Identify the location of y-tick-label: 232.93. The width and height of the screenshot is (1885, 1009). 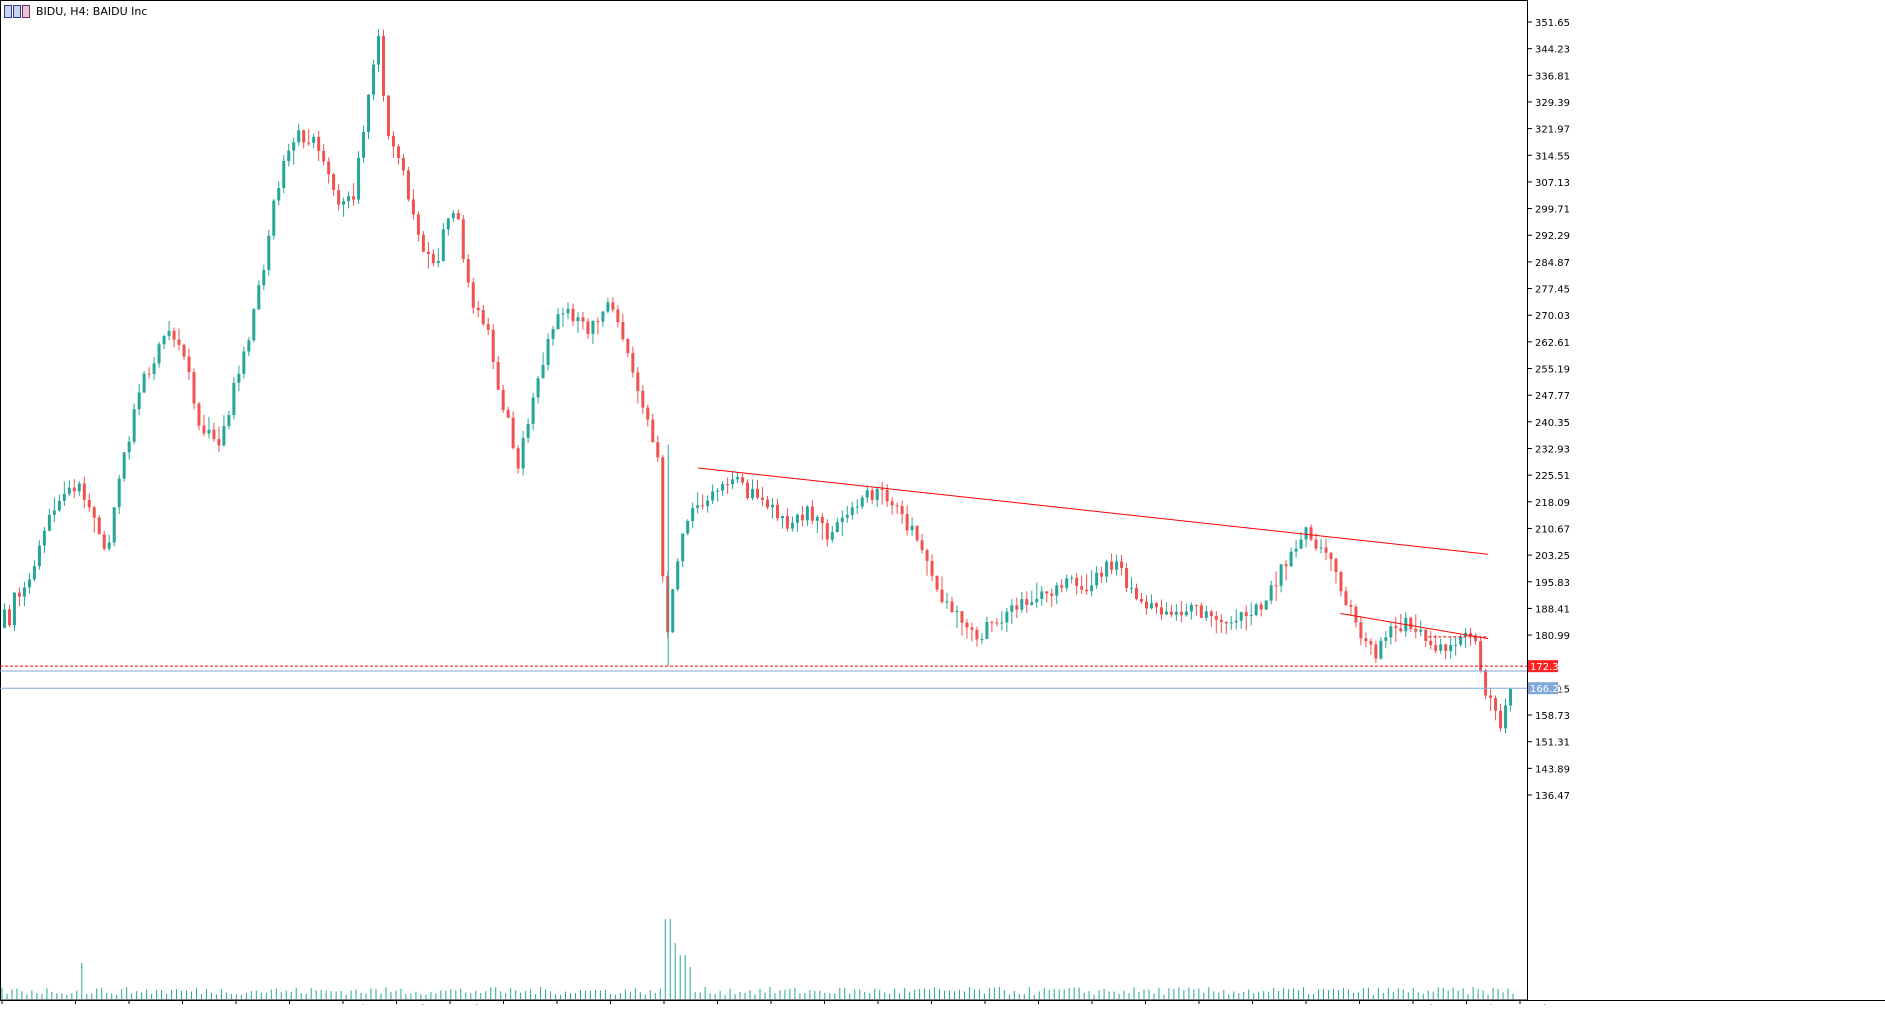
(1552, 449).